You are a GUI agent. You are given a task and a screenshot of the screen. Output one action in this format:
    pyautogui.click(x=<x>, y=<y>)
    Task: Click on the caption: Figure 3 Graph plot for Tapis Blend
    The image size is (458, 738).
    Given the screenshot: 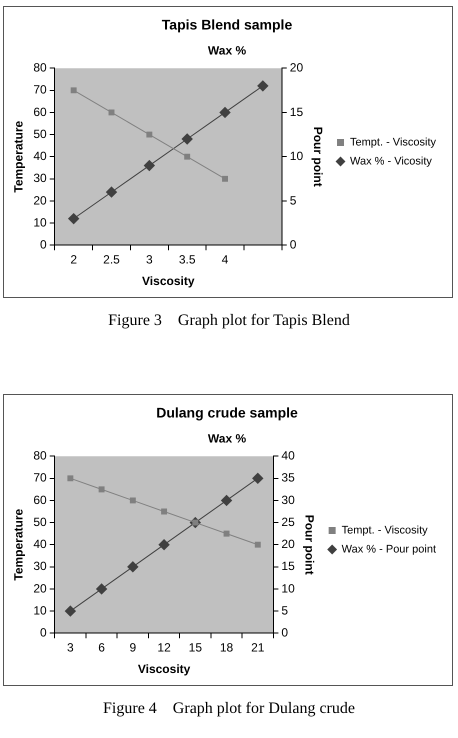 What is the action you would take?
    pyautogui.click(x=229, y=321)
    